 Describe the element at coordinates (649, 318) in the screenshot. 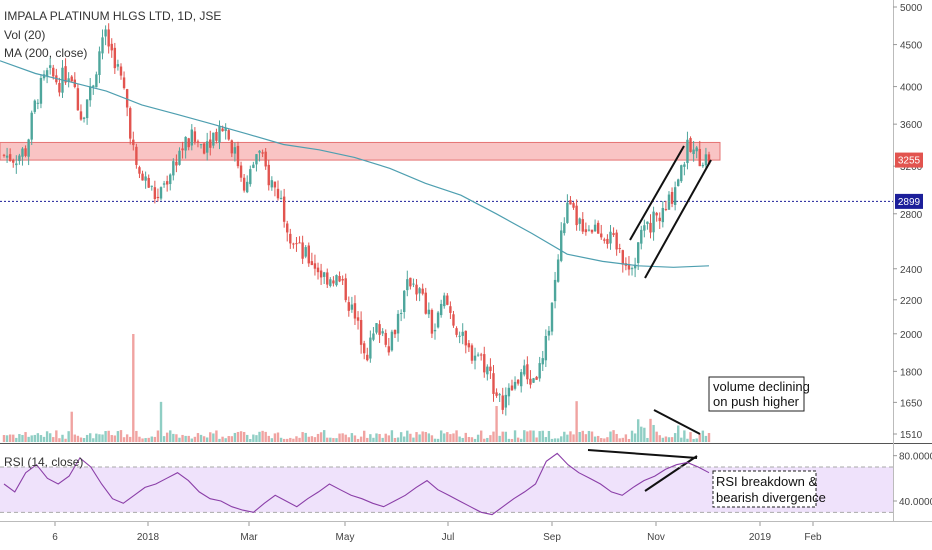

I see `drawings` at that location.